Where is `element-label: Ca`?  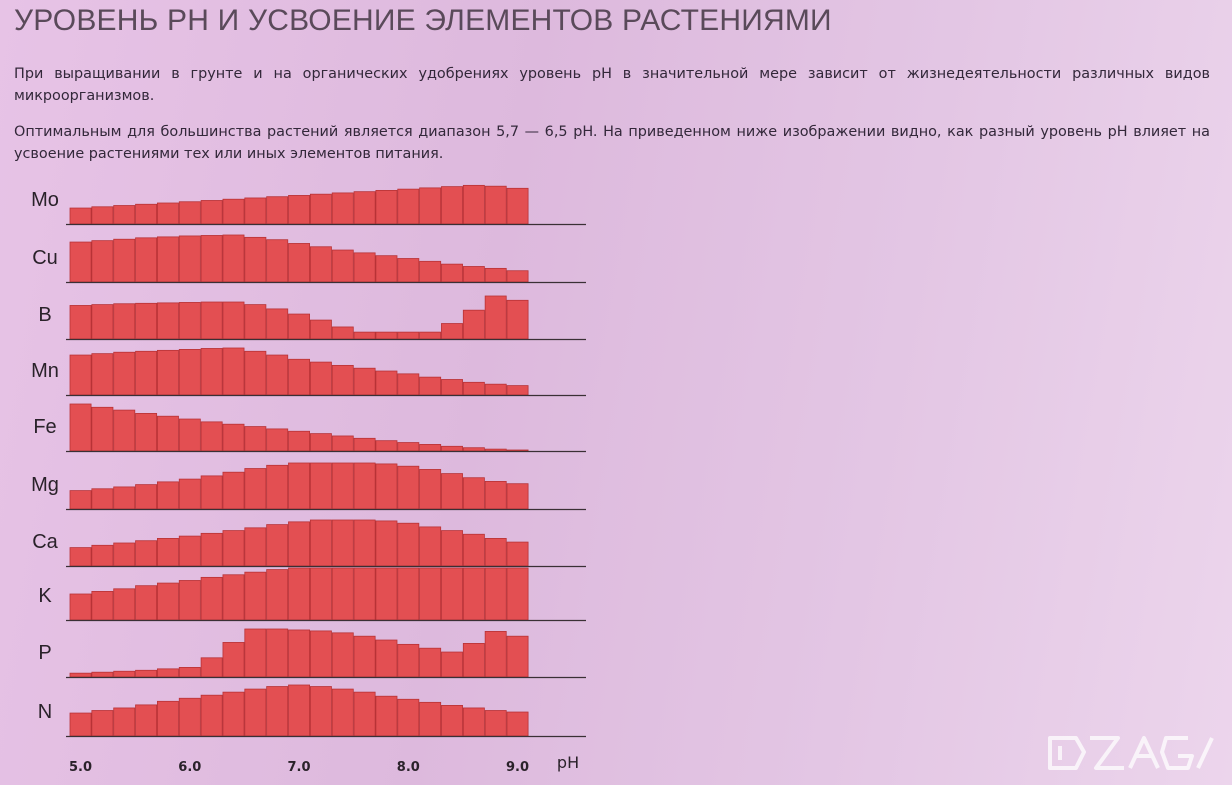 element-label: Ca is located at coordinates (45, 542).